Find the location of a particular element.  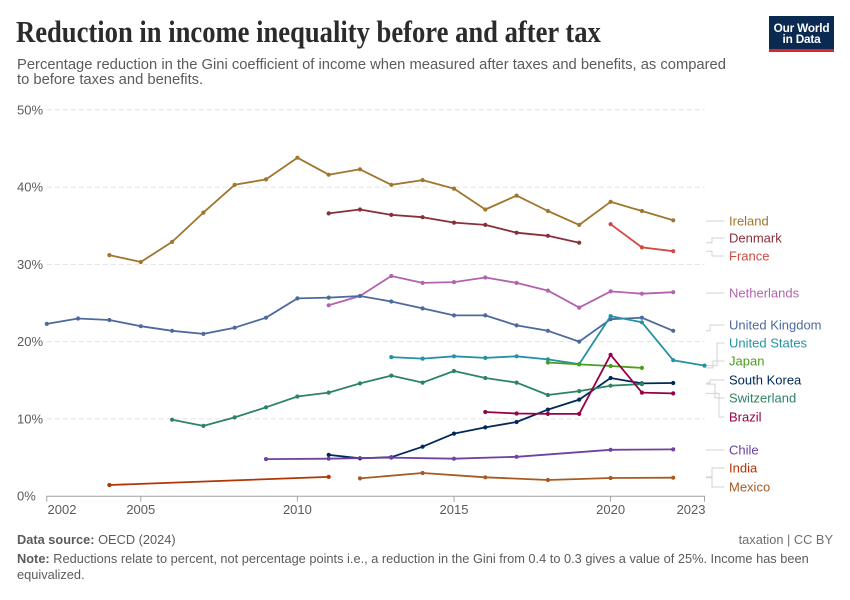

svg-text: 2002 is located at coordinates (62, 509).